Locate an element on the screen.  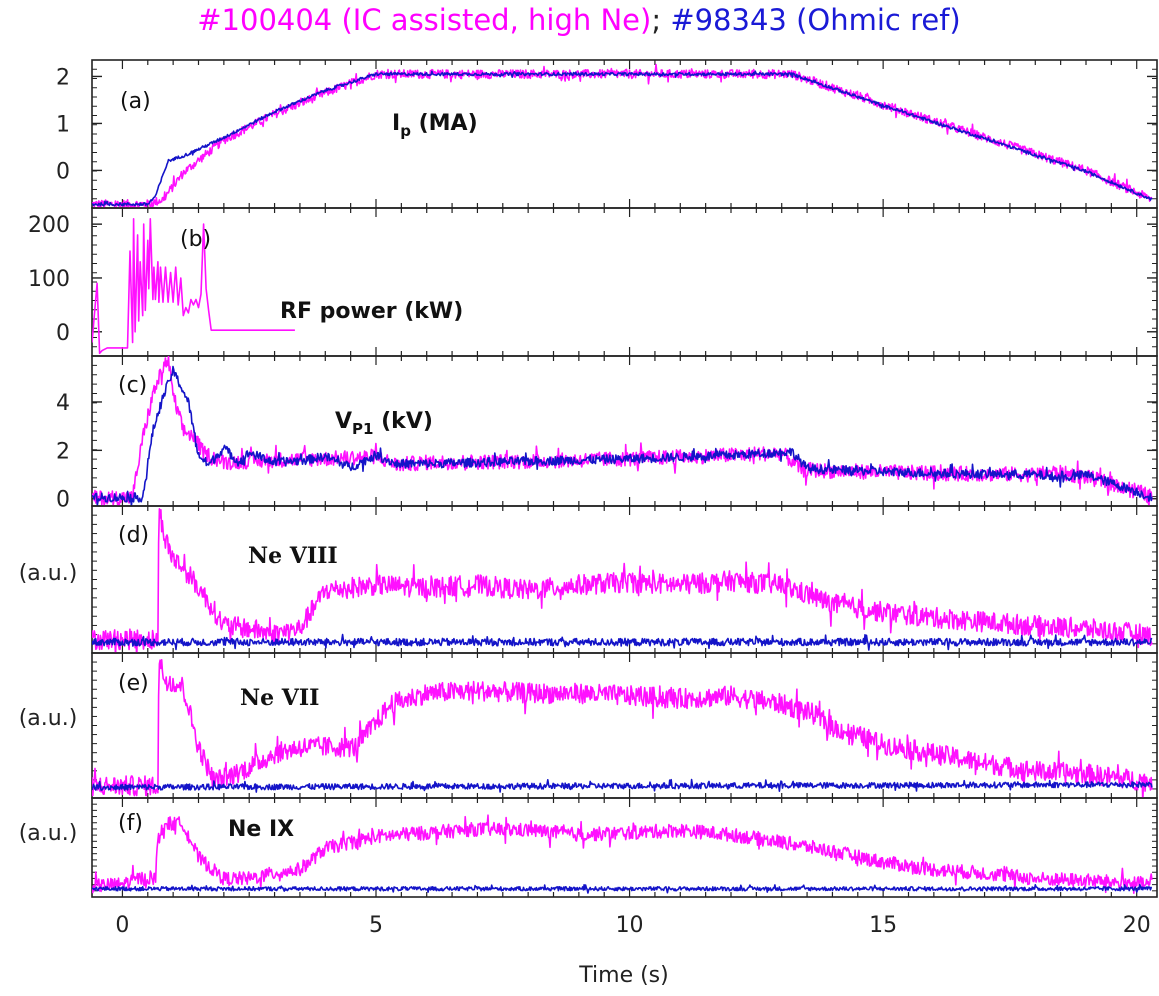
panel-letter: (d) is located at coordinates (133, 535).